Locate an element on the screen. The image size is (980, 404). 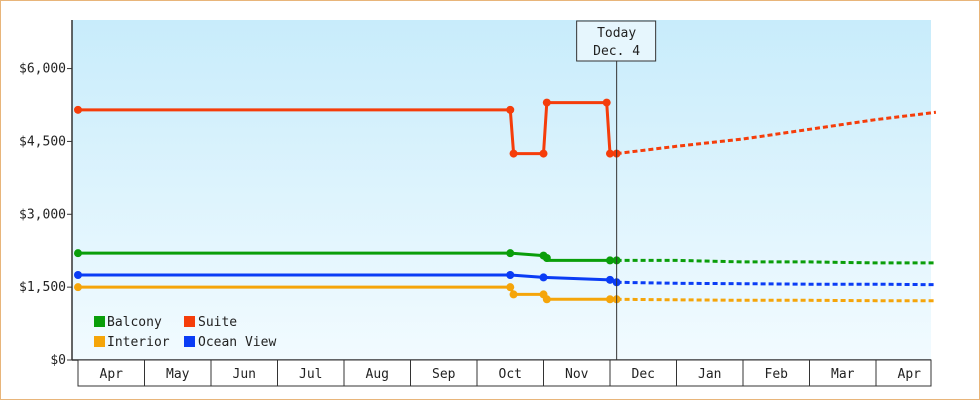
legend-swatch-ocean-view is located at coordinates (189, 341).